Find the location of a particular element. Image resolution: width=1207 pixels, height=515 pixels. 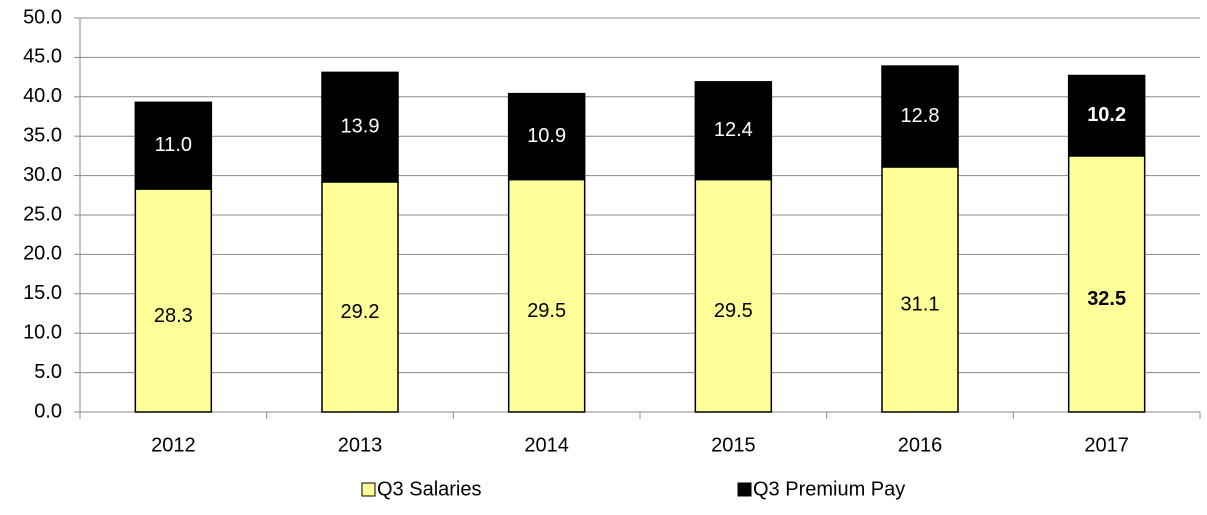

x-tick-label: 2016 is located at coordinates (920, 445).